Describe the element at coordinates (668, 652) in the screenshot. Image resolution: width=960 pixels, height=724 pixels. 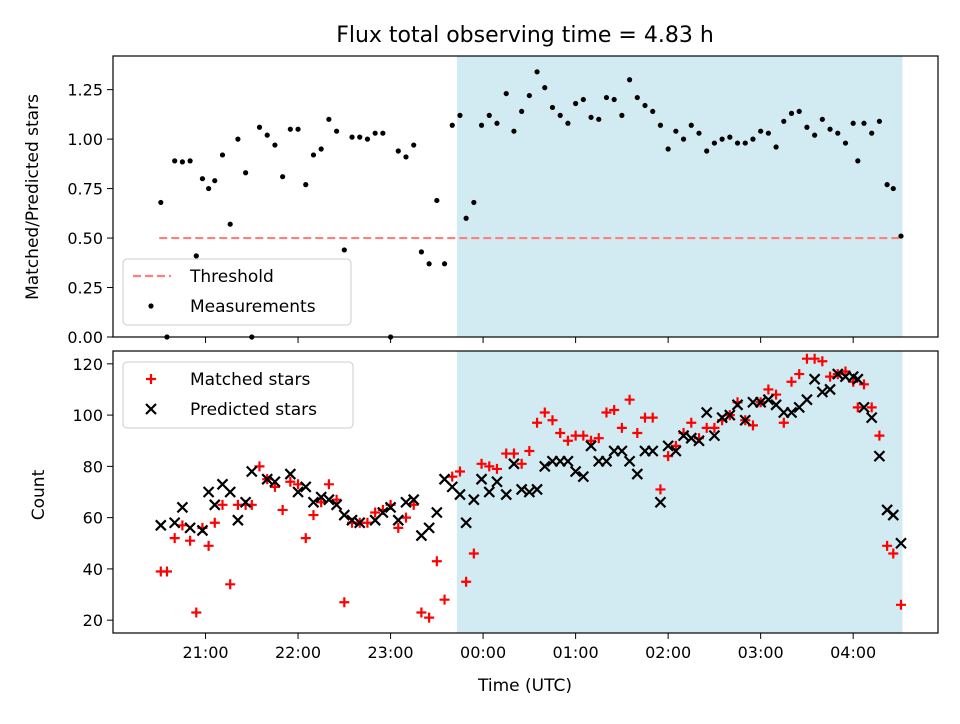
I see `x-tick-label: 02:00` at that location.